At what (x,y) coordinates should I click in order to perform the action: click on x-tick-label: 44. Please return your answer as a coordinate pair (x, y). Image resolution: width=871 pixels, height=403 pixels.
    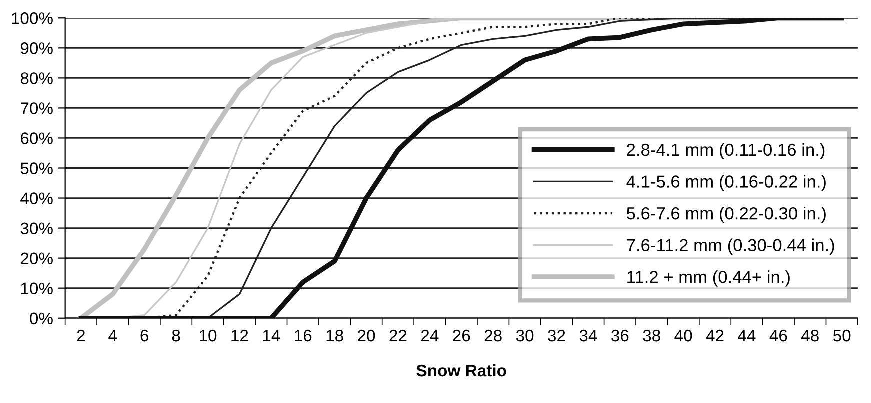
    Looking at the image, I should click on (747, 336).